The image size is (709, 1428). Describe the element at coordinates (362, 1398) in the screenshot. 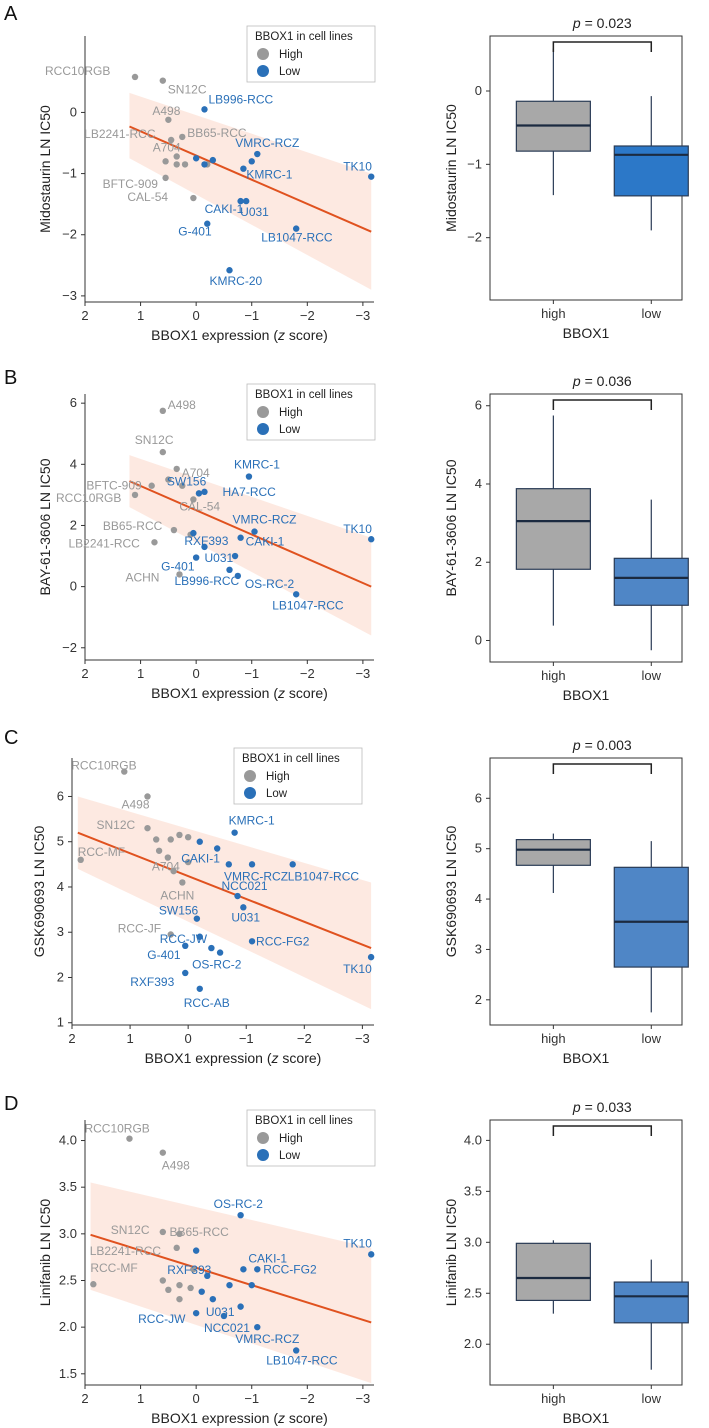

I see `x-tick-label: −3` at that location.